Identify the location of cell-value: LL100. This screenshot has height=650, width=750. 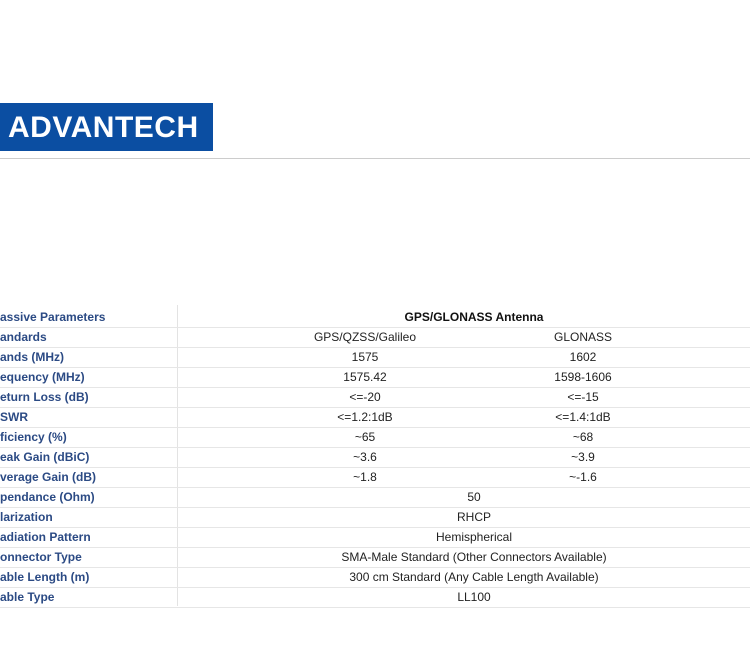
(474, 597).